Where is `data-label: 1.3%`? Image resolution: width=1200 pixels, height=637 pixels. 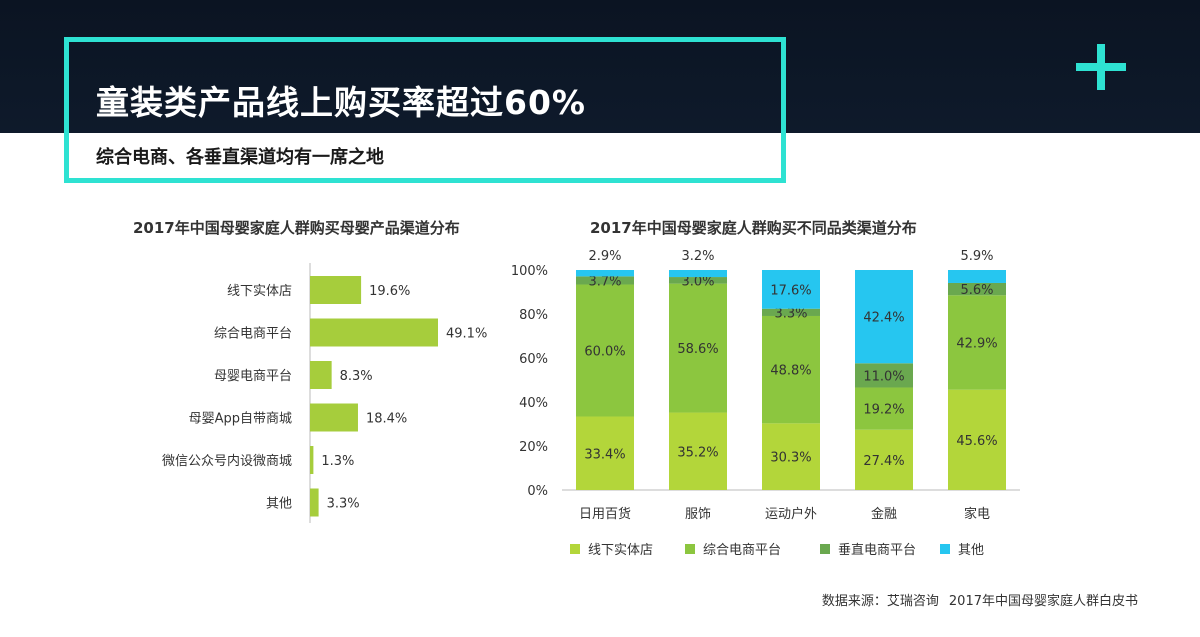 data-label: 1.3% is located at coordinates (337, 461).